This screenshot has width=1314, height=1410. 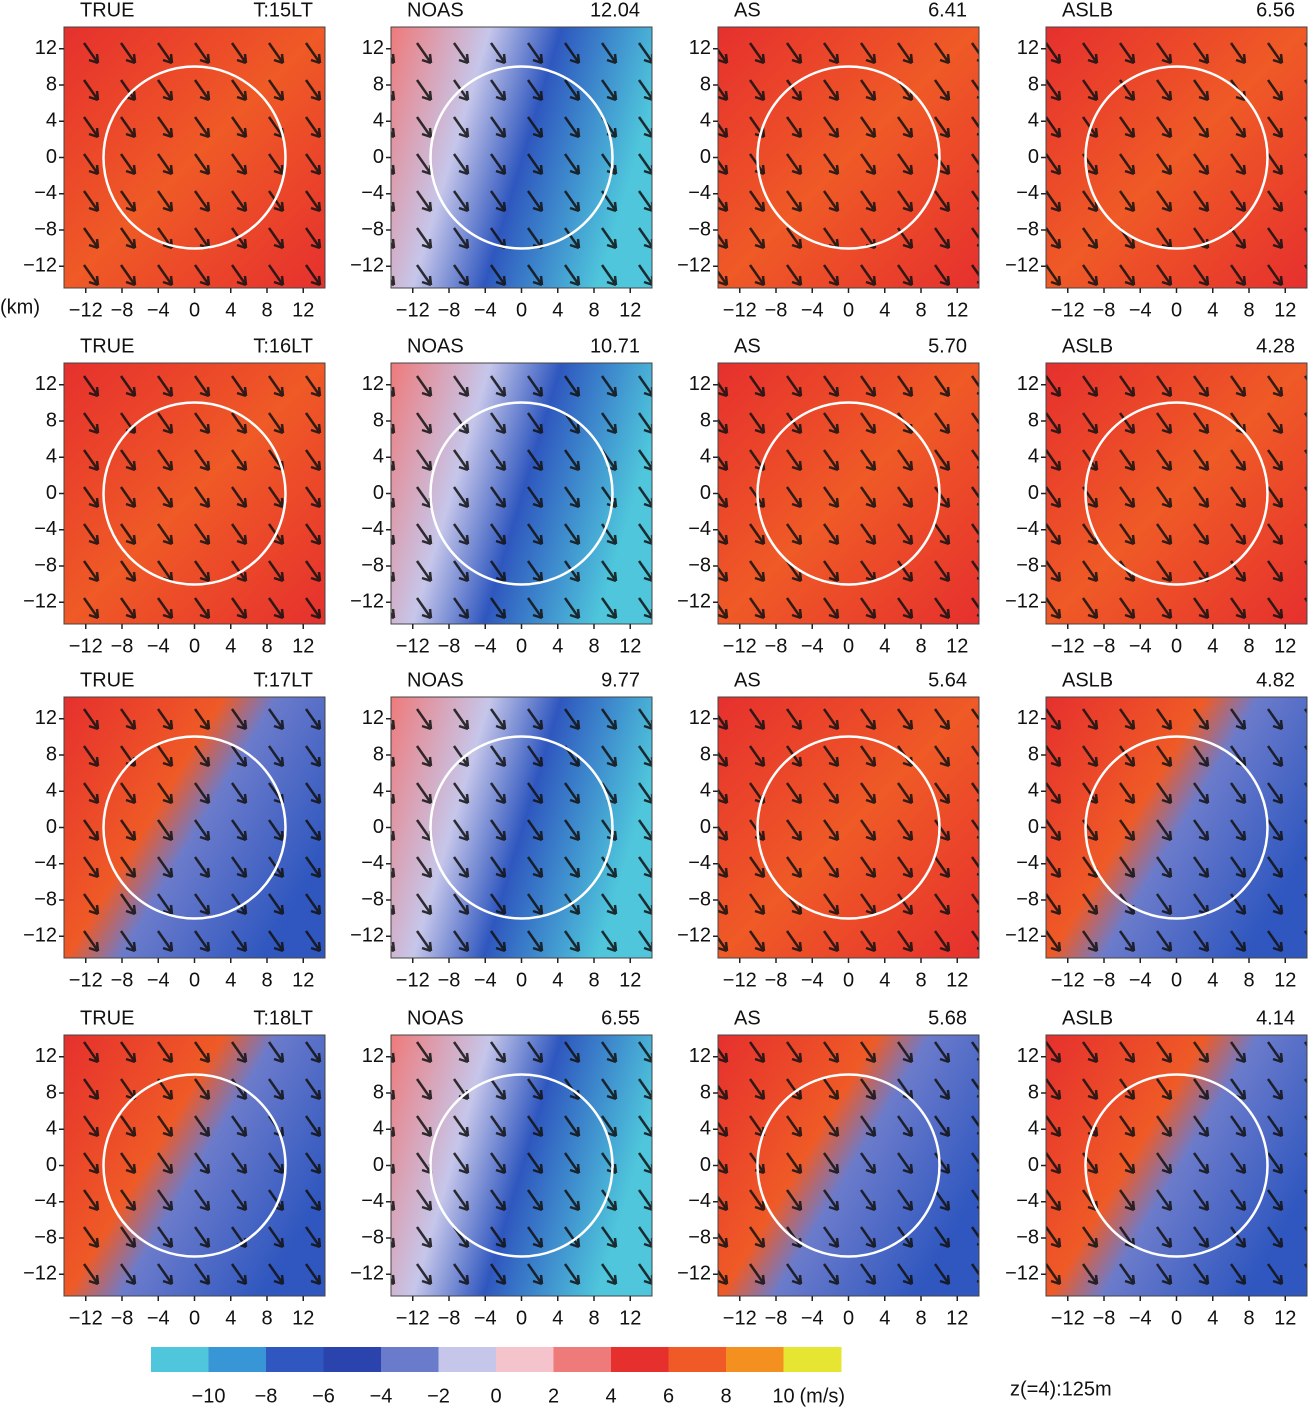 I want to click on note: z(=4):125m, so click(x=1061, y=1389).